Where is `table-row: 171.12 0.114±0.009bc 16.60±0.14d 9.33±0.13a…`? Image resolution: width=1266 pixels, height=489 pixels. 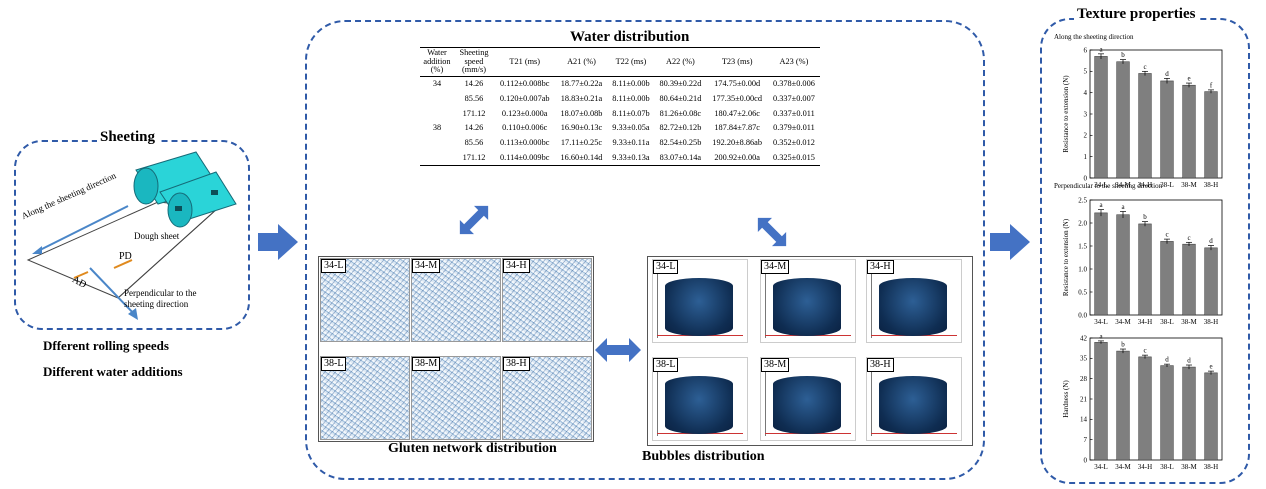 table-row: 171.12 0.114±0.009bc 16.60±0.14d 9.33±0.13a… is located at coordinates (620, 158).